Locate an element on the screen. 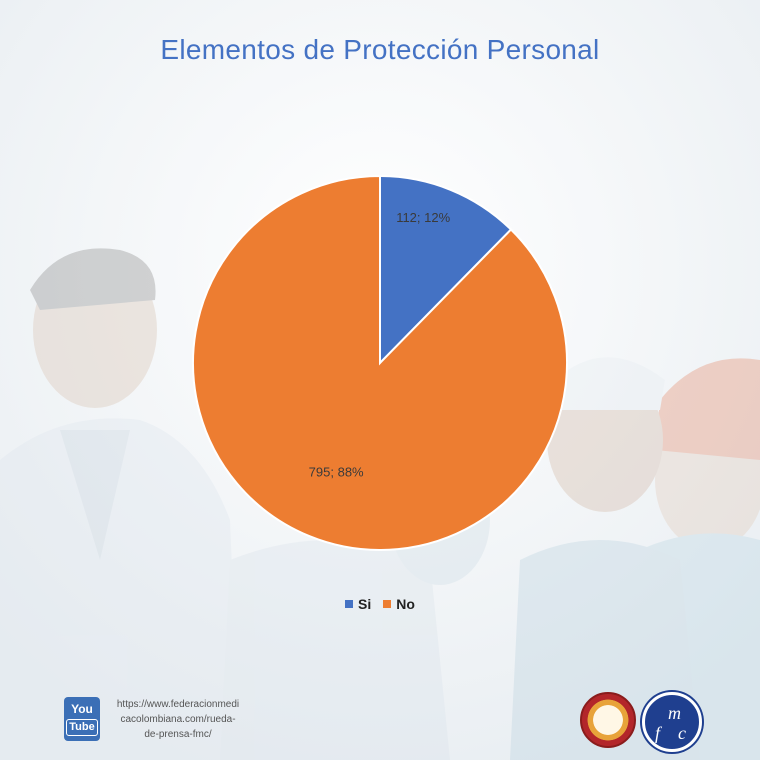 The height and width of the screenshot is (760, 760). footer-url-line: cacolombiana.com/rueda- is located at coordinates (178, 719).